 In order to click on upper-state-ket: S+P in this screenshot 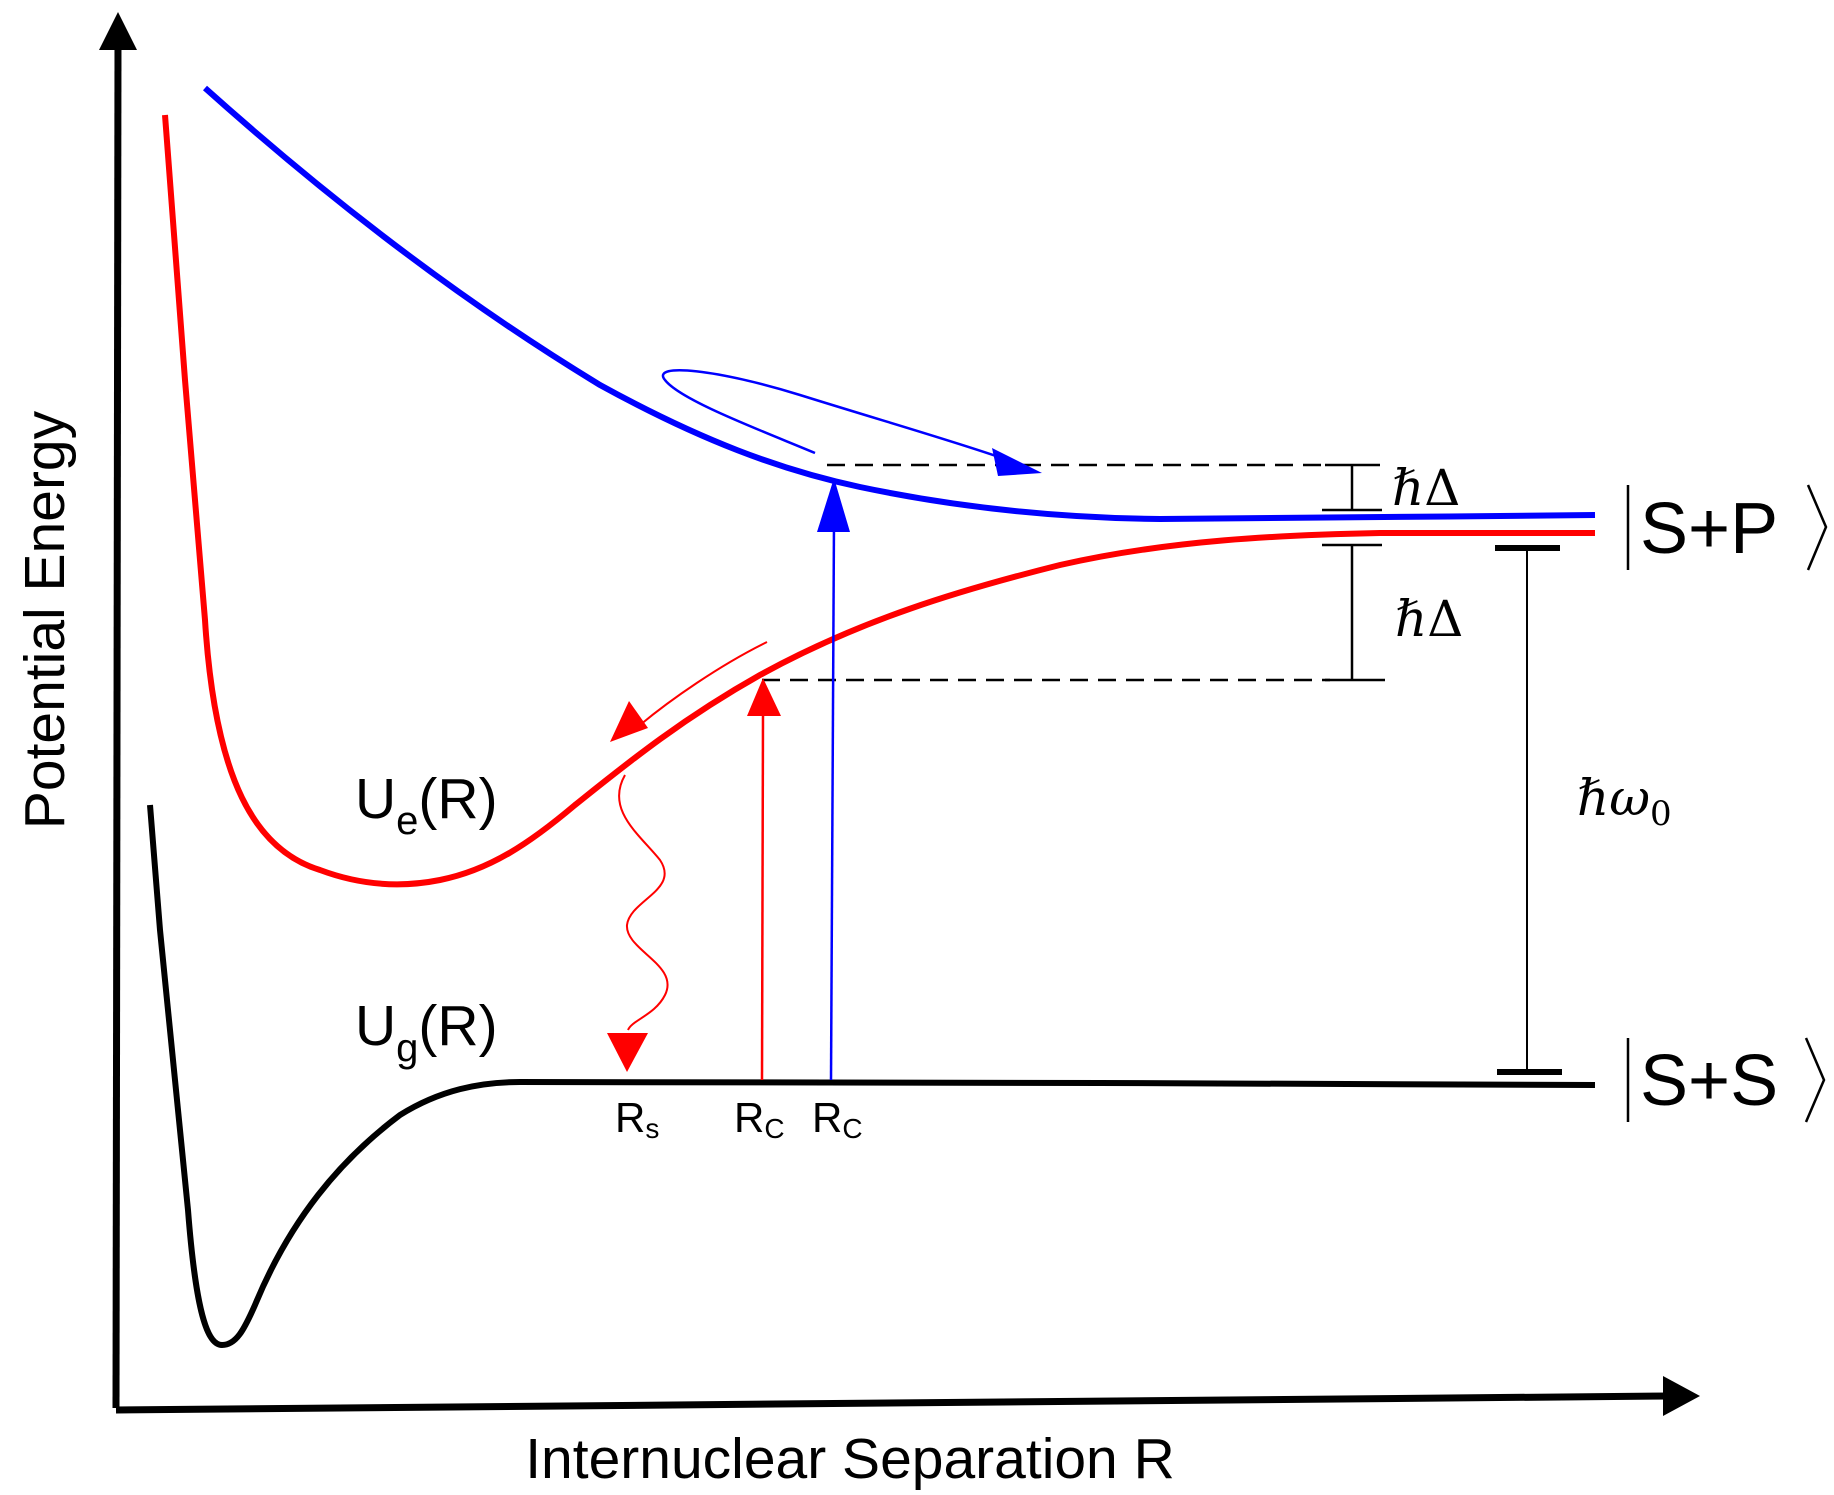, I will do `click(1727, 527)`.